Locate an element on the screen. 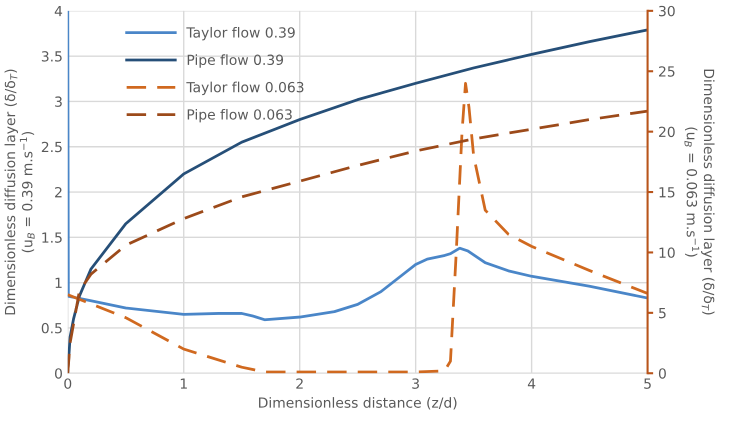 The height and width of the screenshot is (434, 753). x-tick-label: 3 is located at coordinates (415, 383).